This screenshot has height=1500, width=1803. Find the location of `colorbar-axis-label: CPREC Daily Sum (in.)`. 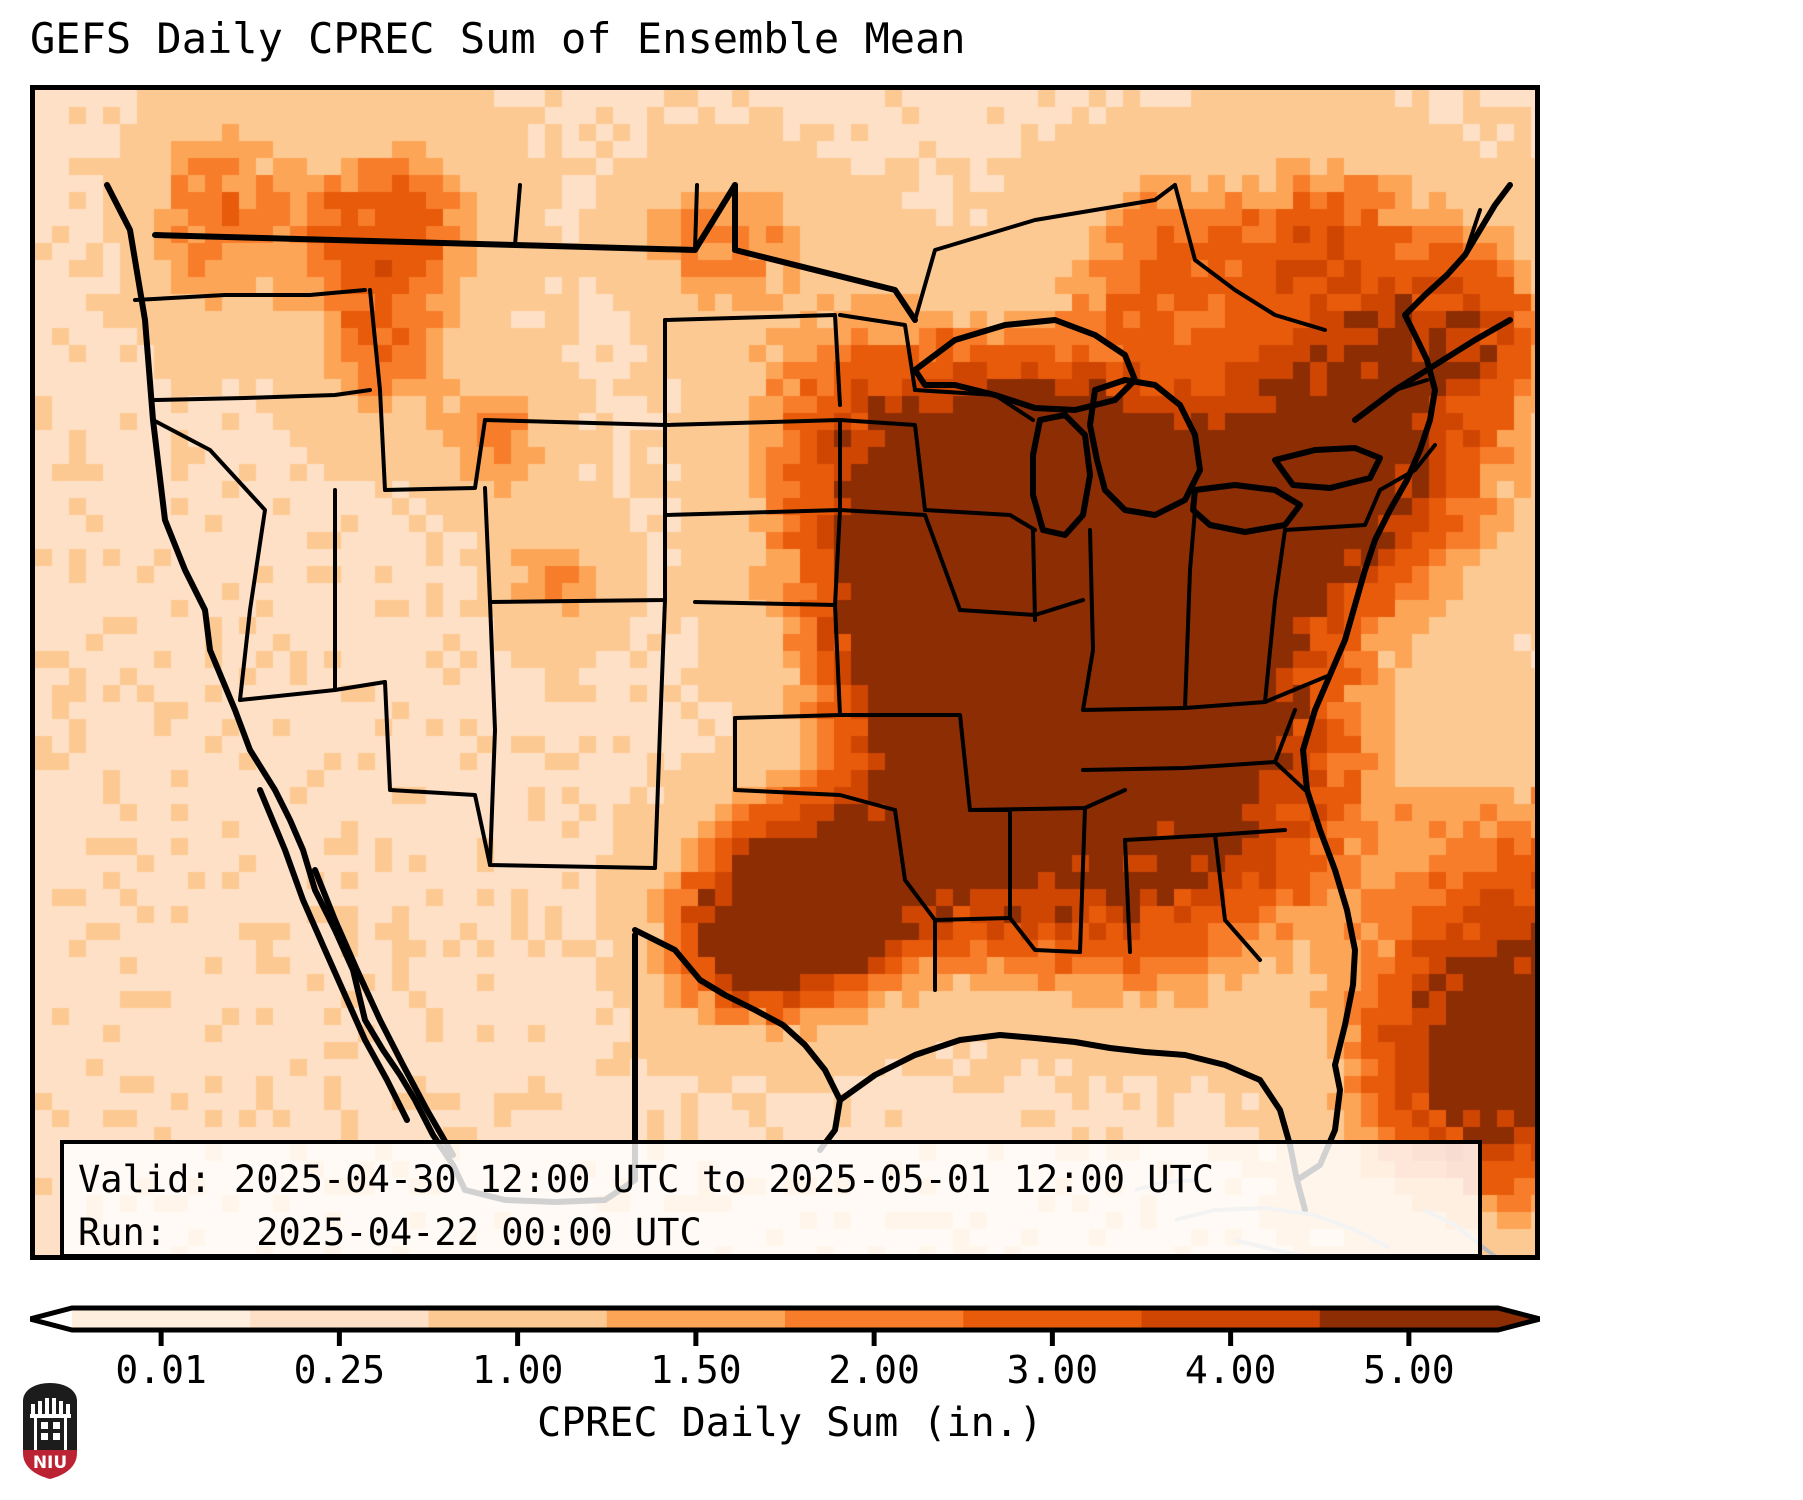

colorbar-axis-label: CPREC Daily Sum (in.) is located at coordinates (790, 1423).